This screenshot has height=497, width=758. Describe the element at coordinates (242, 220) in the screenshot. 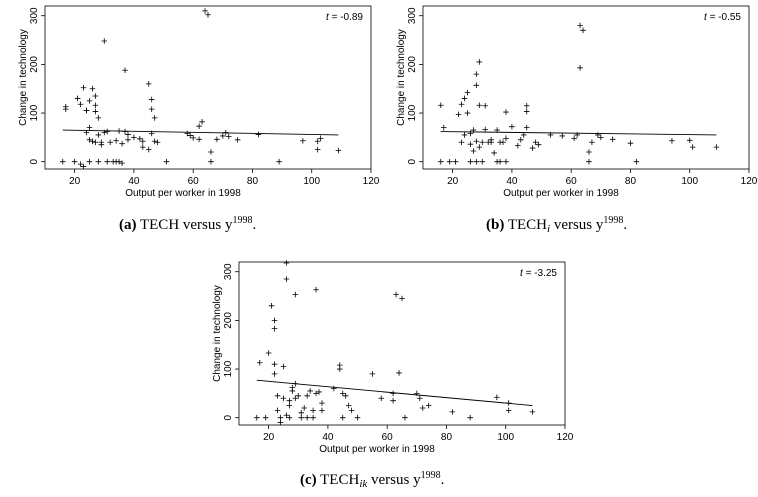

I see `caption-sup-a: 1998` at that location.